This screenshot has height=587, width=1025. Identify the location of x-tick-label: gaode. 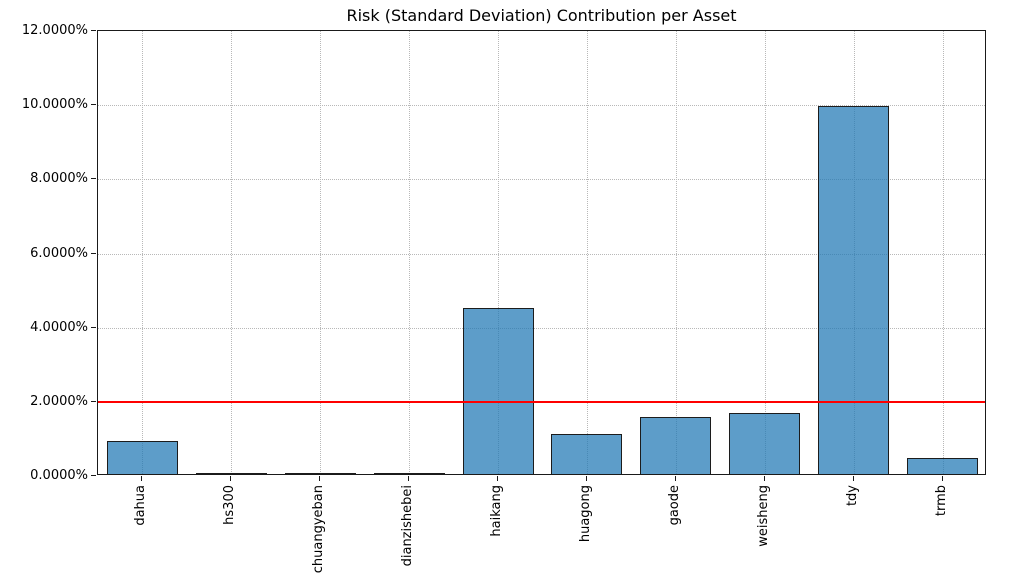
(674, 505).